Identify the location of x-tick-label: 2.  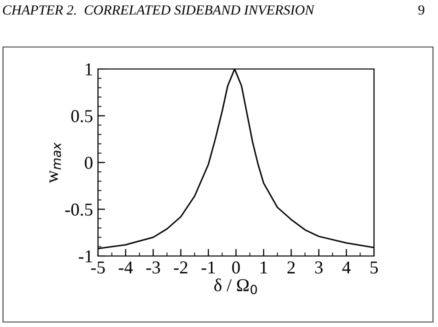
(291, 267).